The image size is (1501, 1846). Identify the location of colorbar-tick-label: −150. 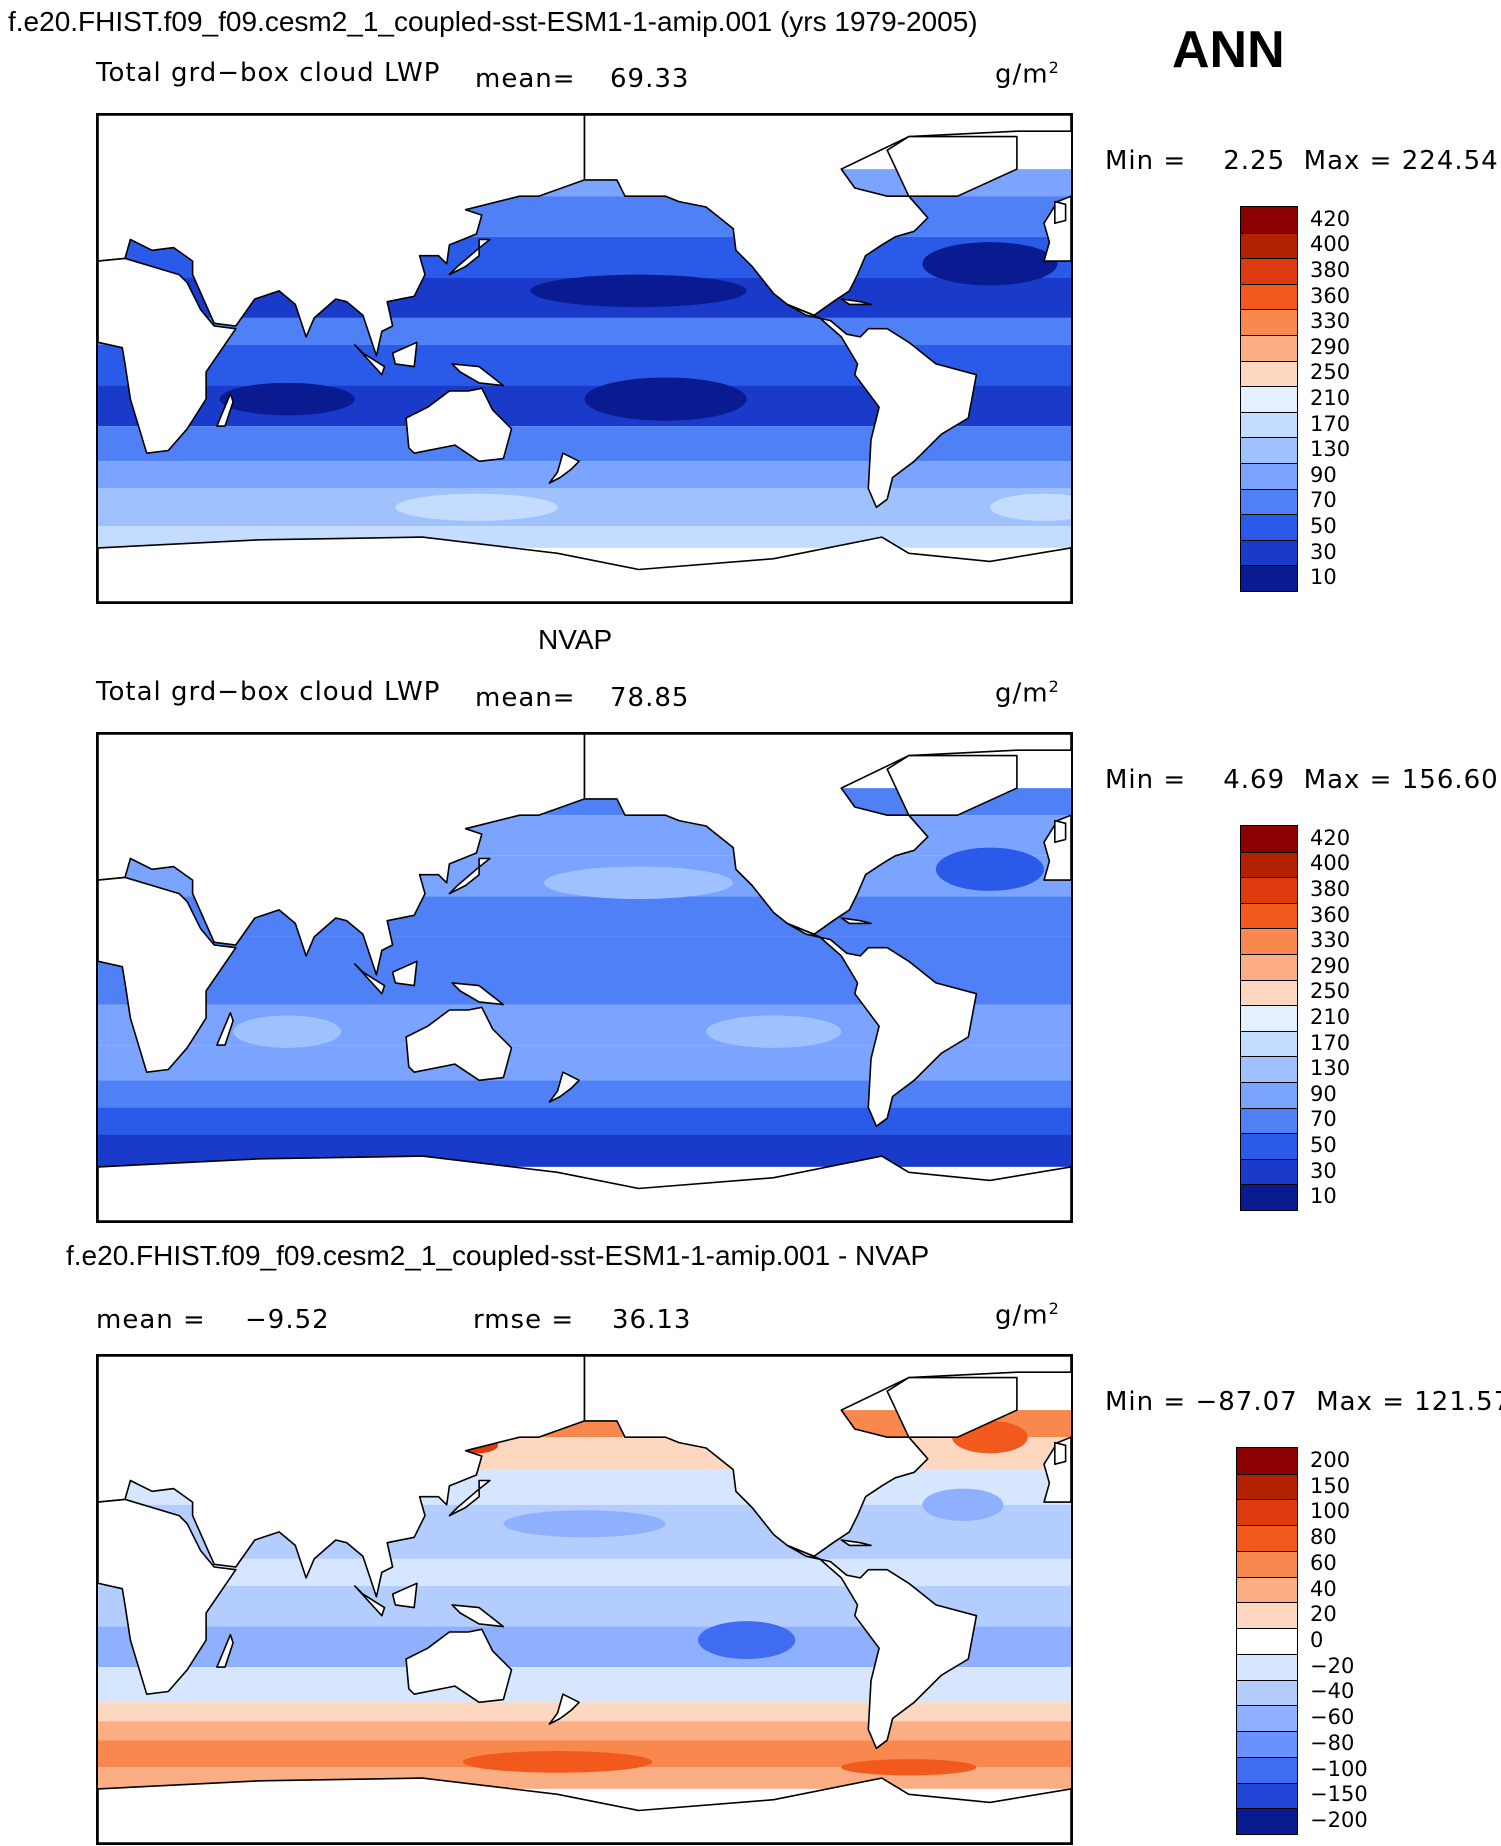
(1339, 1794).